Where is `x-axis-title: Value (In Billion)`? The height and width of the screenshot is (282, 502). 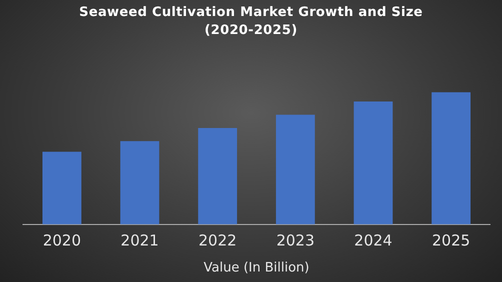 x-axis-title: Value (In Billion) is located at coordinates (257, 268).